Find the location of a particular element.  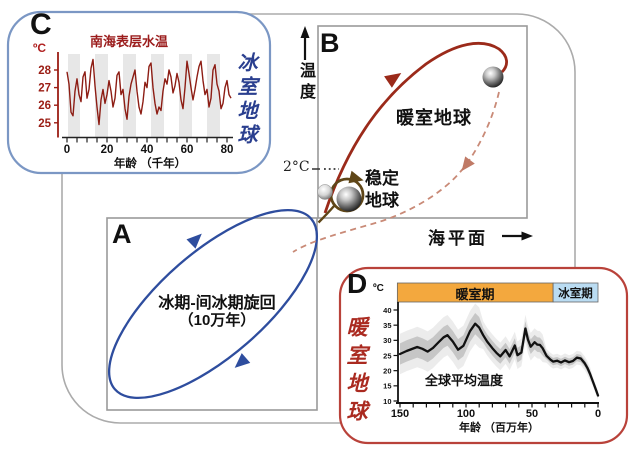

d-x-tick-label: 100 is located at coordinates (466, 414).